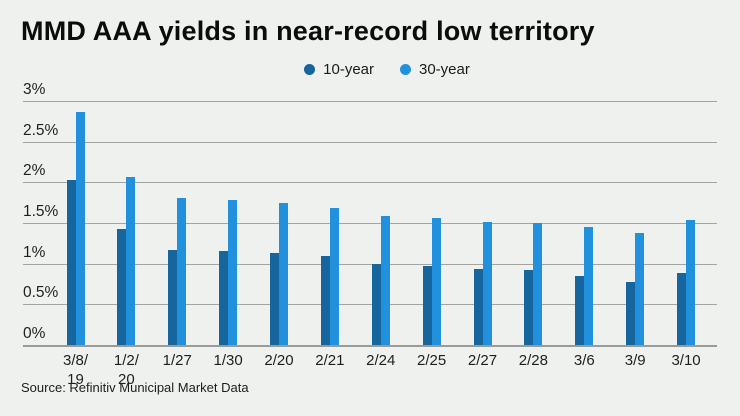 The width and height of the screenshot is (740, 416). What do you see at coordinates (378, 69) in the screenshot?
I see `chart-legend: 10-year 30-year` at bounding box center [378, 69].